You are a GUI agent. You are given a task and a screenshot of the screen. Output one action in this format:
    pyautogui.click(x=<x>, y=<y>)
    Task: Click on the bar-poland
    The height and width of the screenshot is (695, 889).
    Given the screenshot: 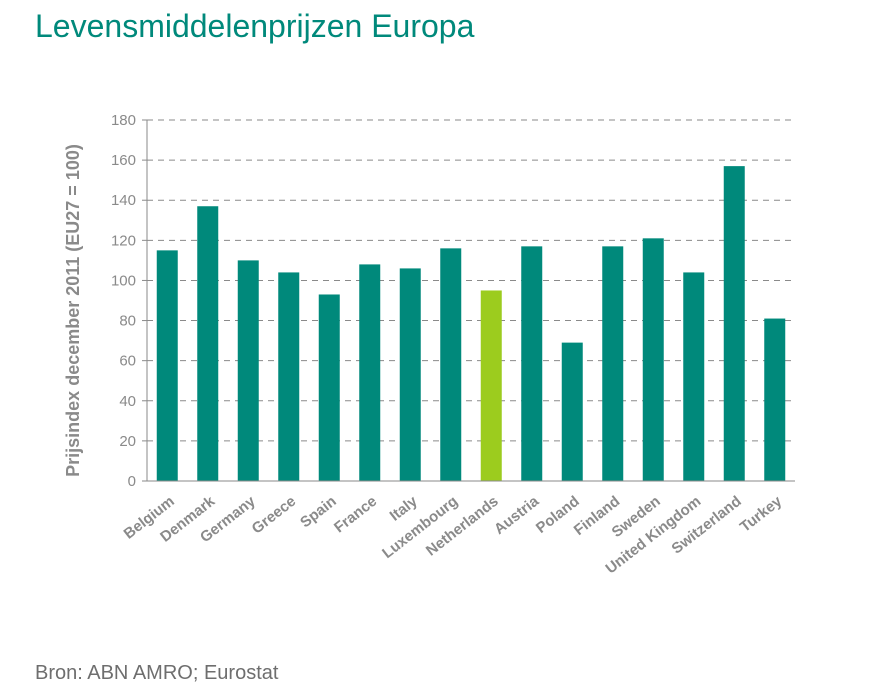 What is the action you would take?
    pyautogui.click(x=572, y=411)
    